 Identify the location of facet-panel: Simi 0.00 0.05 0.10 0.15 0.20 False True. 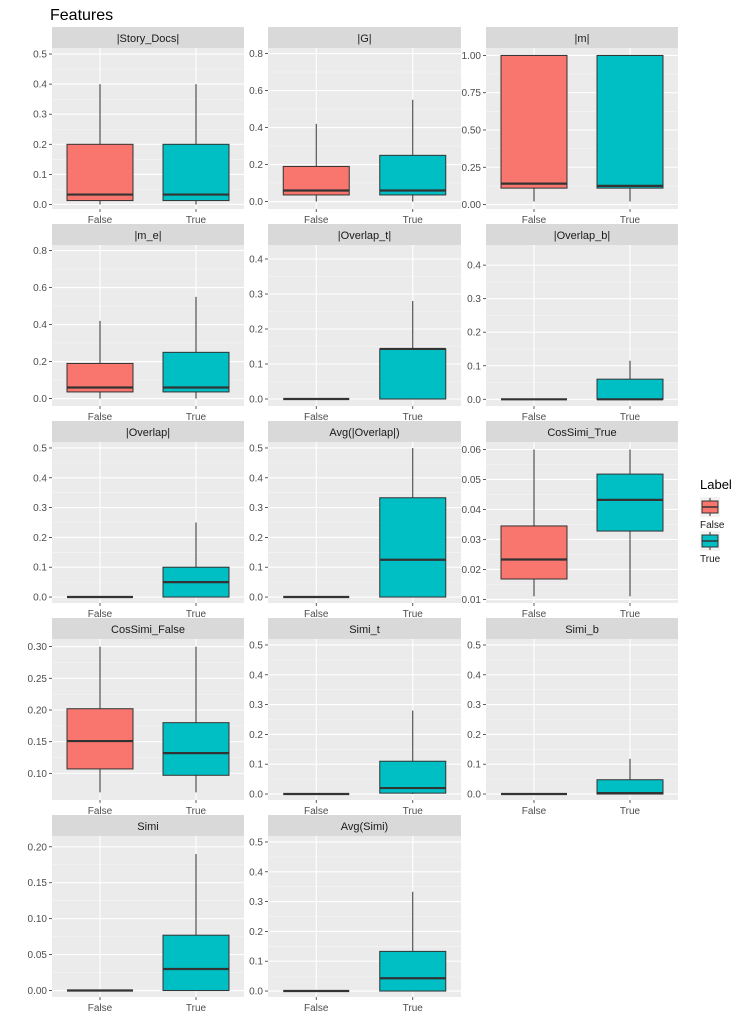
(136, 914).